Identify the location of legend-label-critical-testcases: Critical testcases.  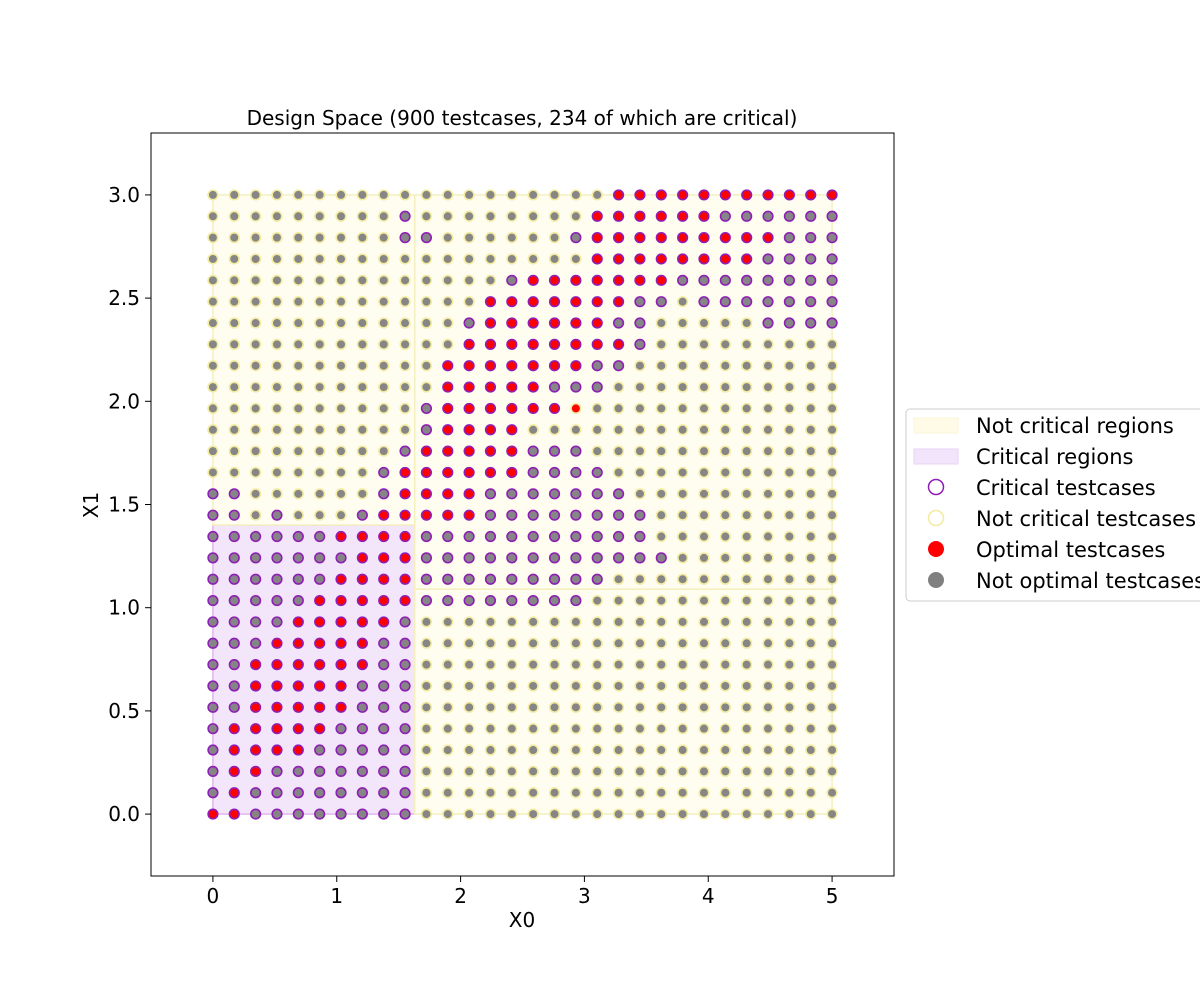
(1066, 488).